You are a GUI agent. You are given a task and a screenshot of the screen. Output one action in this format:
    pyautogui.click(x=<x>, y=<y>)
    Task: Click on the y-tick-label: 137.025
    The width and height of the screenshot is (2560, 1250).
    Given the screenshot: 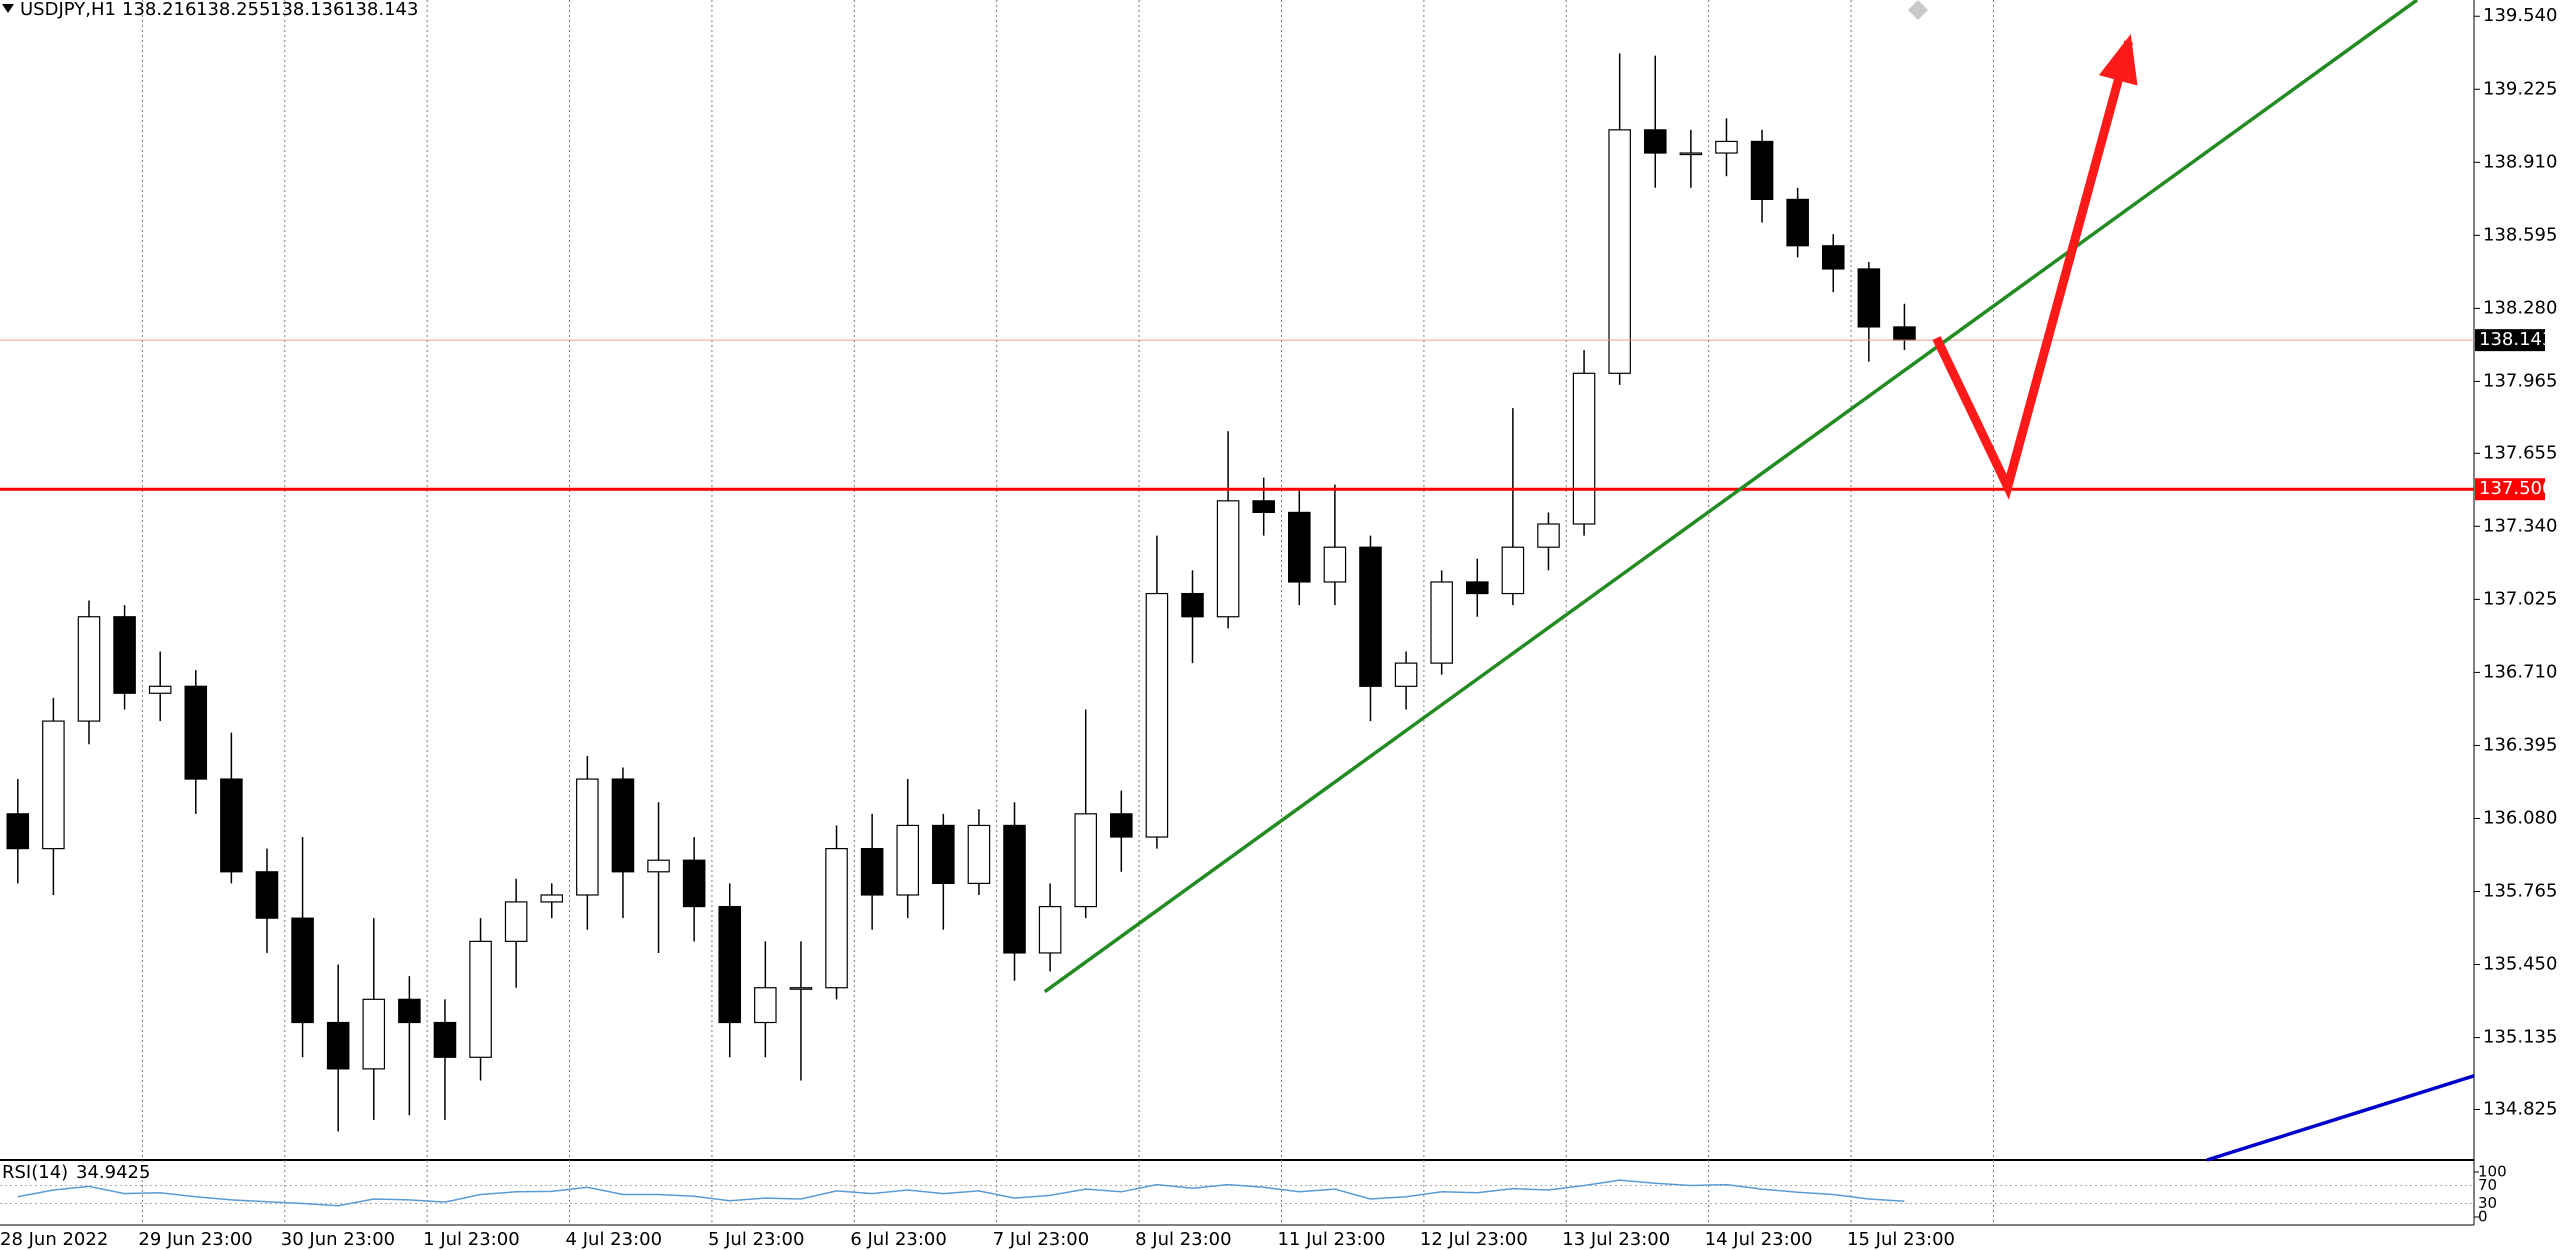 What is the action you would take?
    pyautogui.click(x=2520, y=598)
    